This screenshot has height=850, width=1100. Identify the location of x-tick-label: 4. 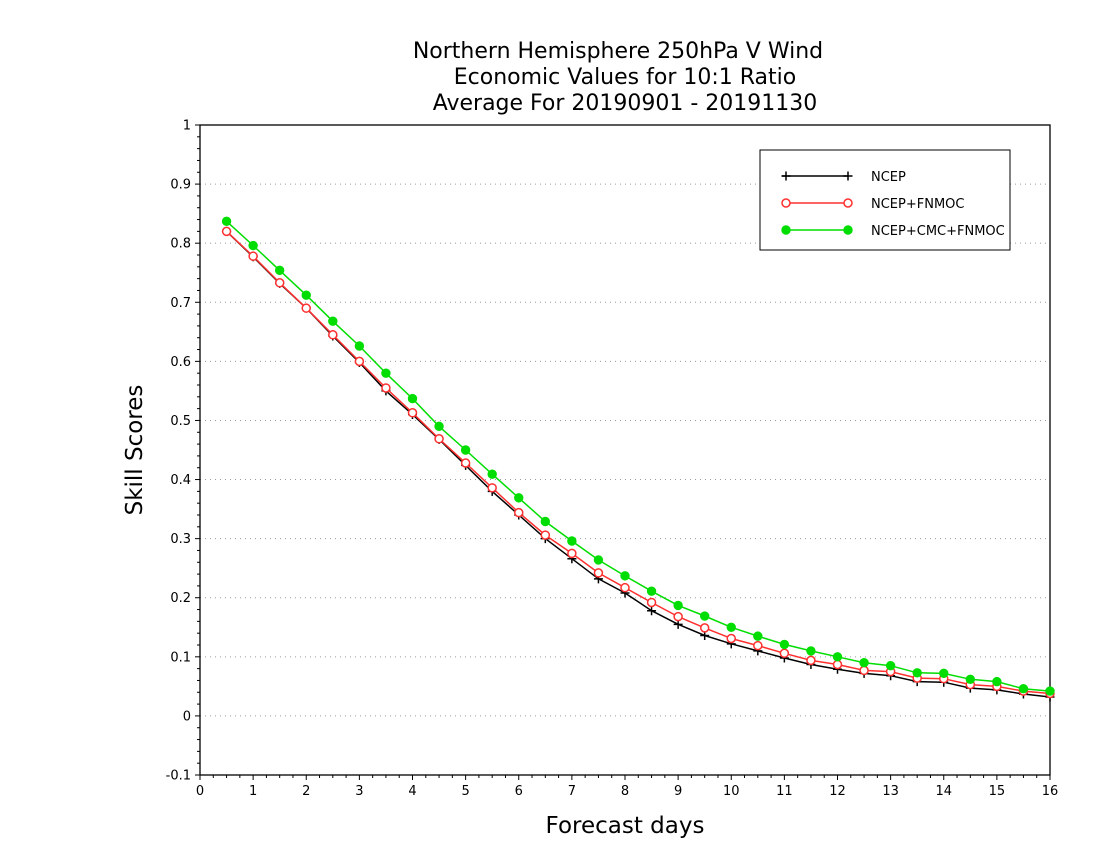
(412, 791).